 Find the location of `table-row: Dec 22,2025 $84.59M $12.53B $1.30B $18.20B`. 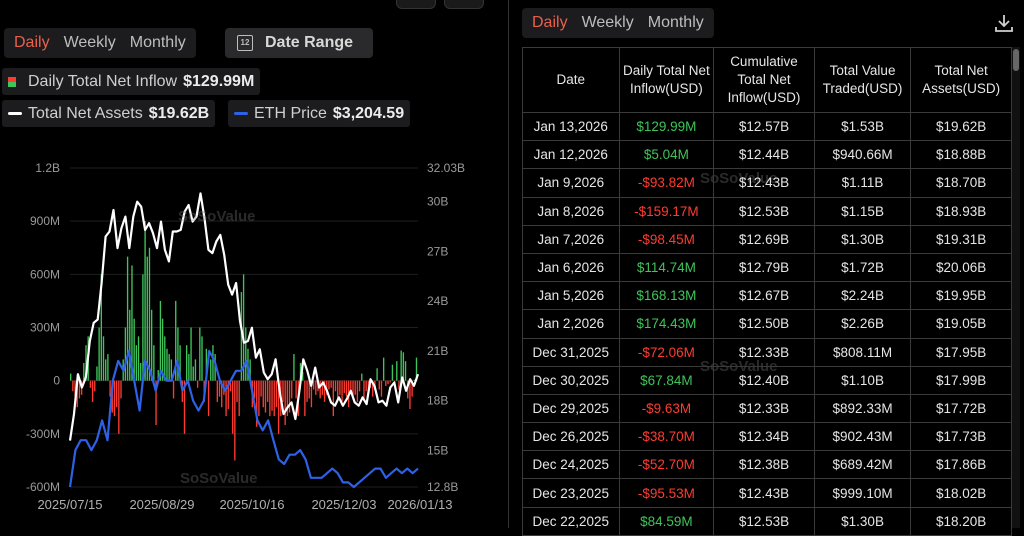

table-row: Dec 22,2025 $84.59M $12.53B $1.30B $18.20B is located at coordinates (767, 521).